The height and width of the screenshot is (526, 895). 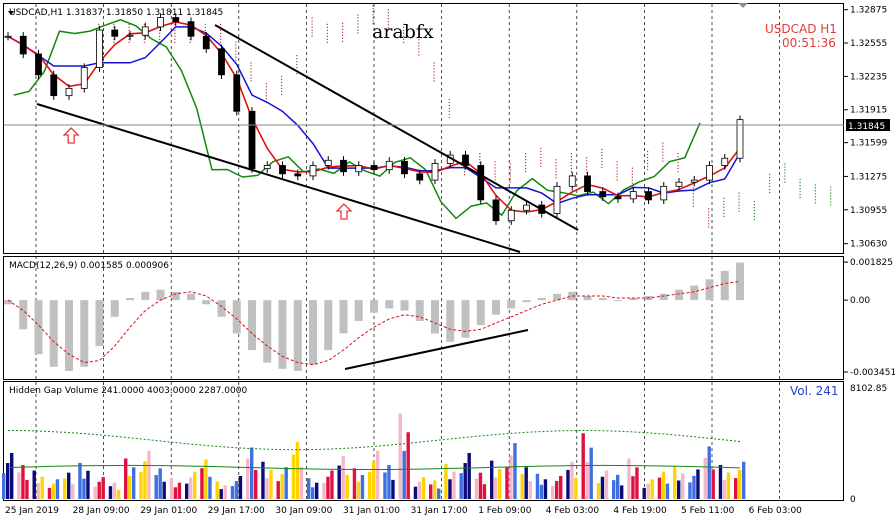 I want to click on time-tick-label: 31 Jan 17:00, so click(x=439, y=511).